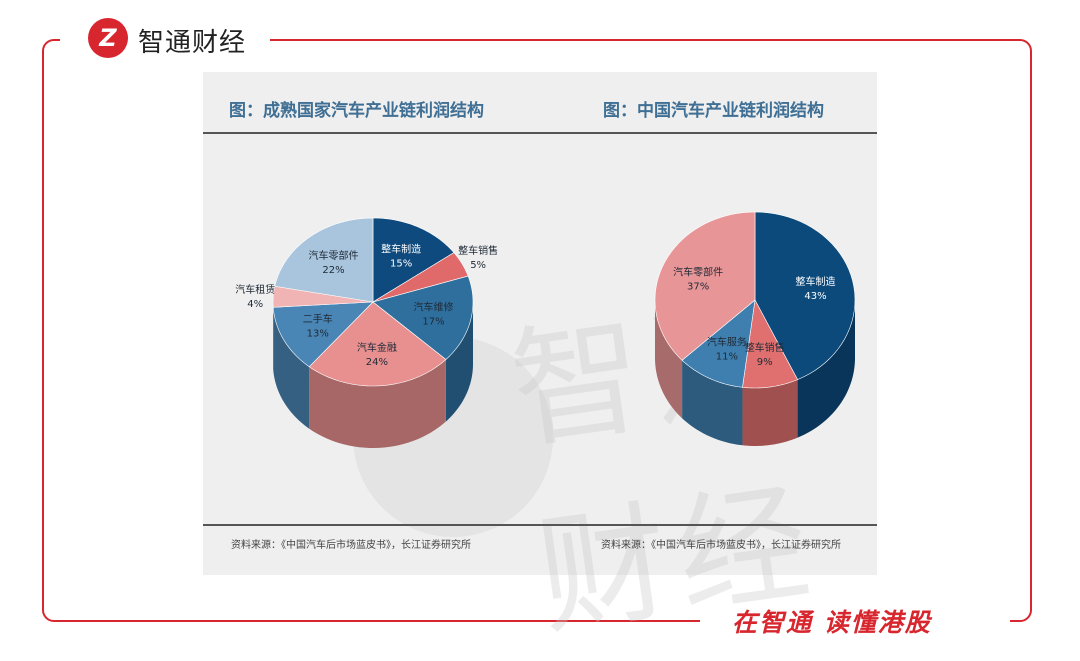 This screenshot has height=661, width=1080. I want to click on slice-value: 15%, so click(401, 264).